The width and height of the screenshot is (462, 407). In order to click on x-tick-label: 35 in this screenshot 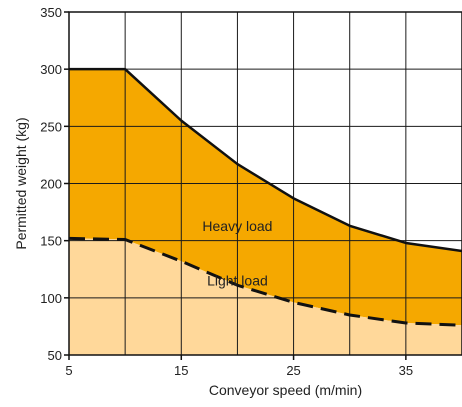, I will do `click(406, 370)`.